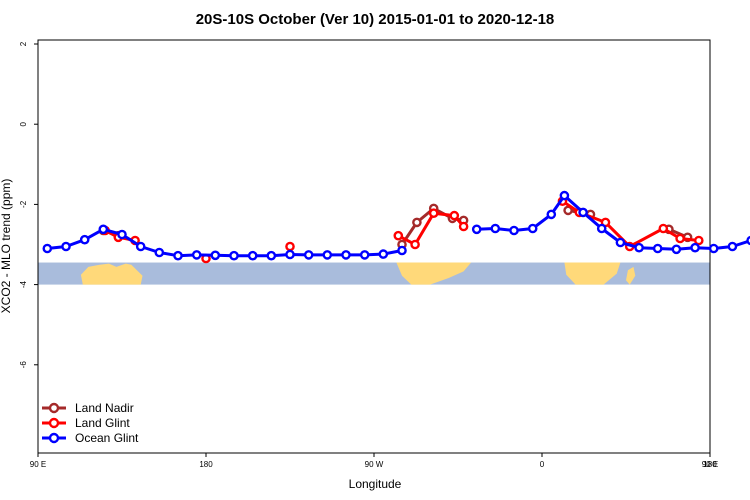  What do you see at coordinates (374, 464) in the screenshot?
I see `x-tick-label: 90 W` at bounding box center [374, 464].